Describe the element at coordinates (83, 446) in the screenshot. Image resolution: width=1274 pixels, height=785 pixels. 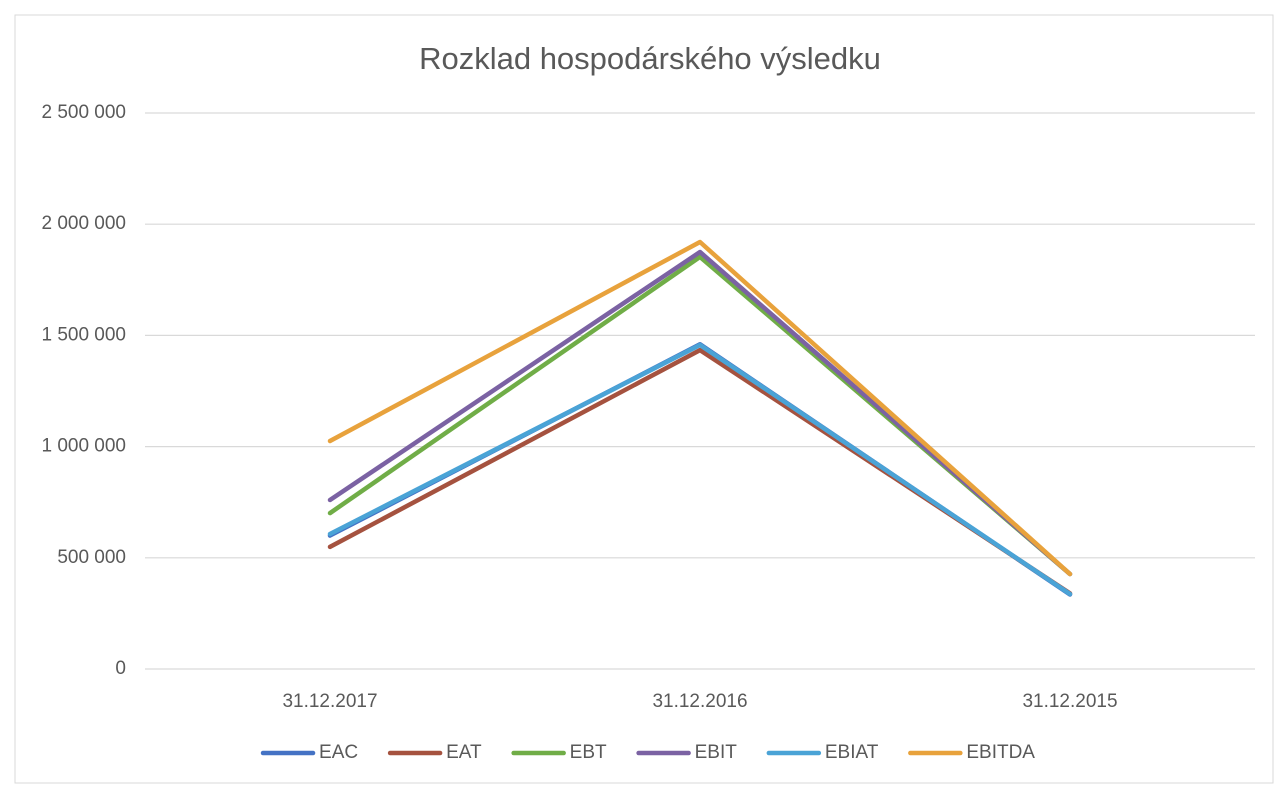
I see `y-tick-label: 1 000 000` at that location.